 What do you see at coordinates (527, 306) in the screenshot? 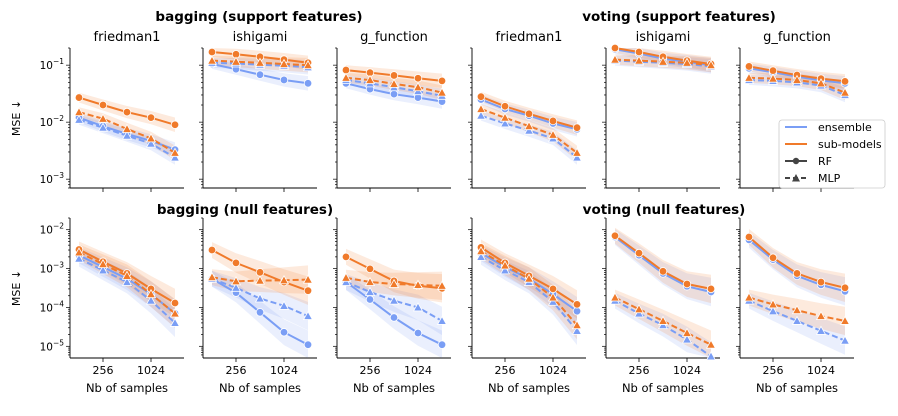
I see `panel-1-3: 256 1024 Nb of samples` at bounding box center [527, 306].